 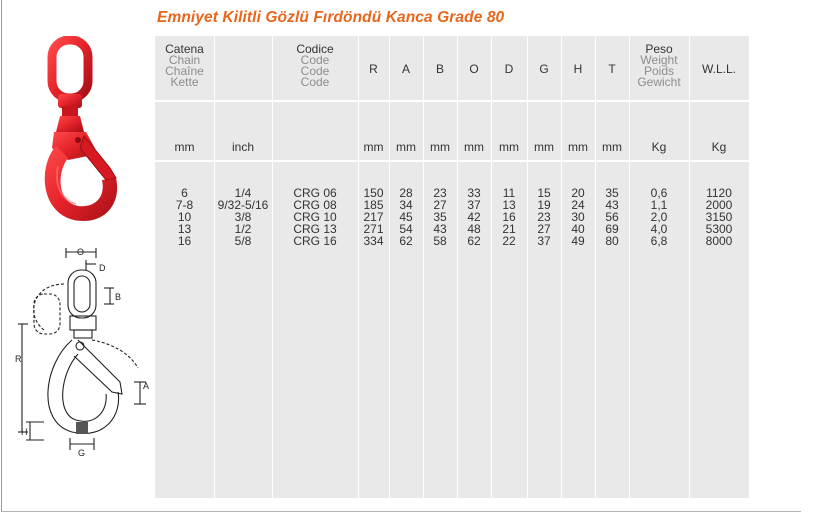 What do you see at coordinates (659, 241) in the screenshot?
I see `table-cell: 6,8` at bounding box center [659, 241].